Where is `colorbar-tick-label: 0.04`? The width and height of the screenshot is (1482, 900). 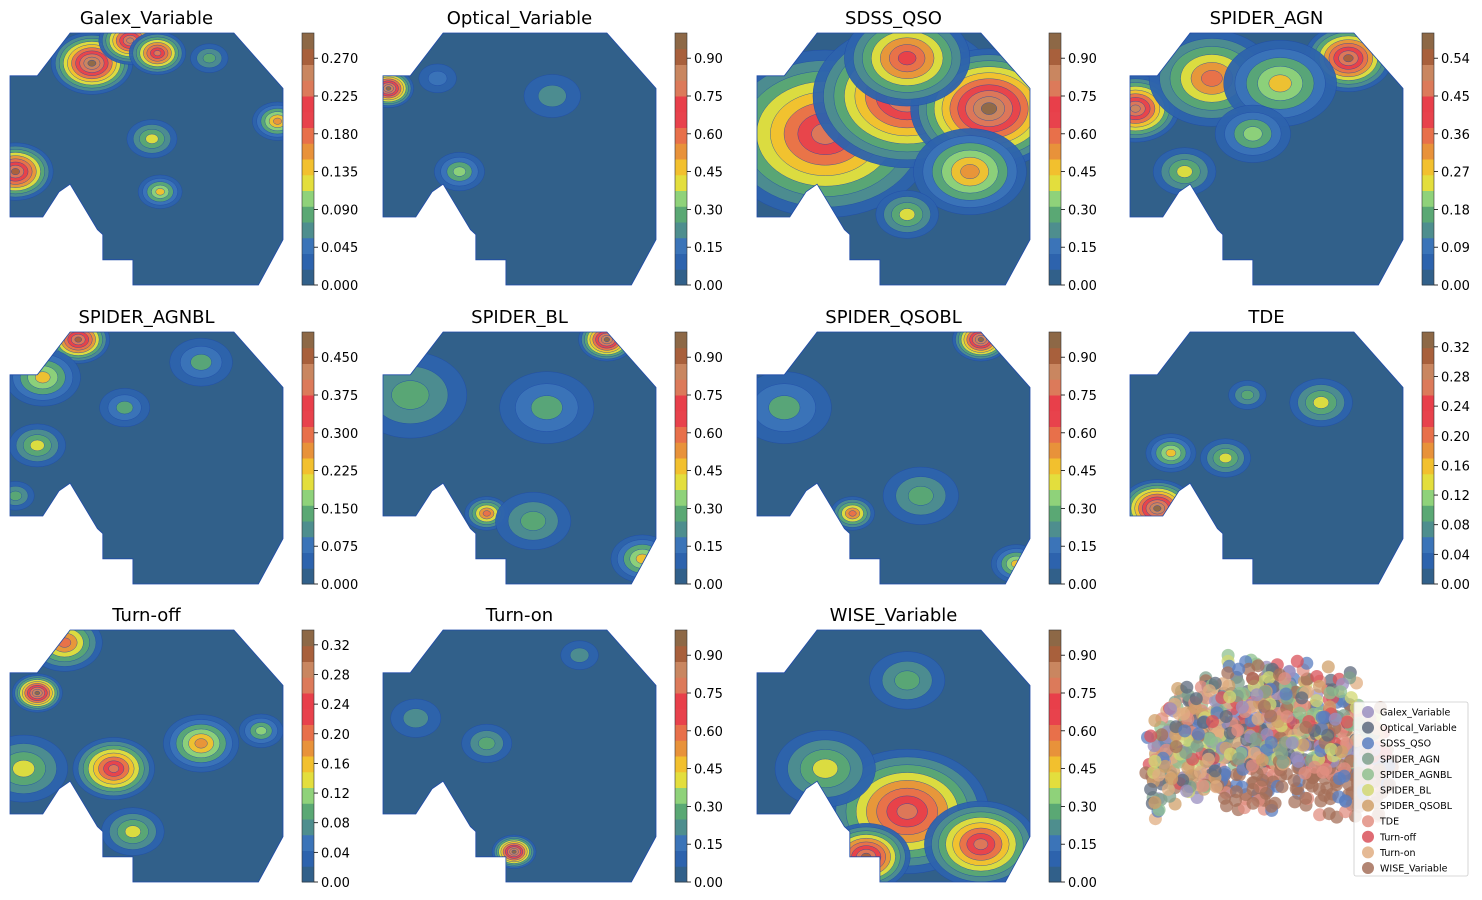
colorbar-tick-label: 0.04 is located at coordinates (1455, 555).